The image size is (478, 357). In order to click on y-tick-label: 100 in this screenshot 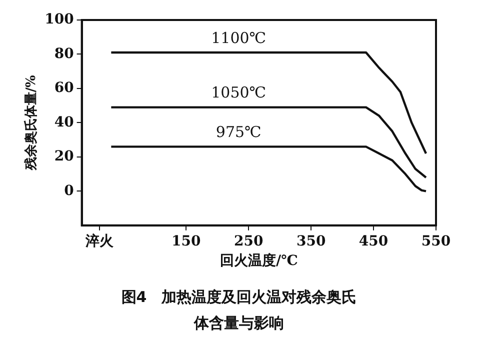, I will do `click(59, 20)`.